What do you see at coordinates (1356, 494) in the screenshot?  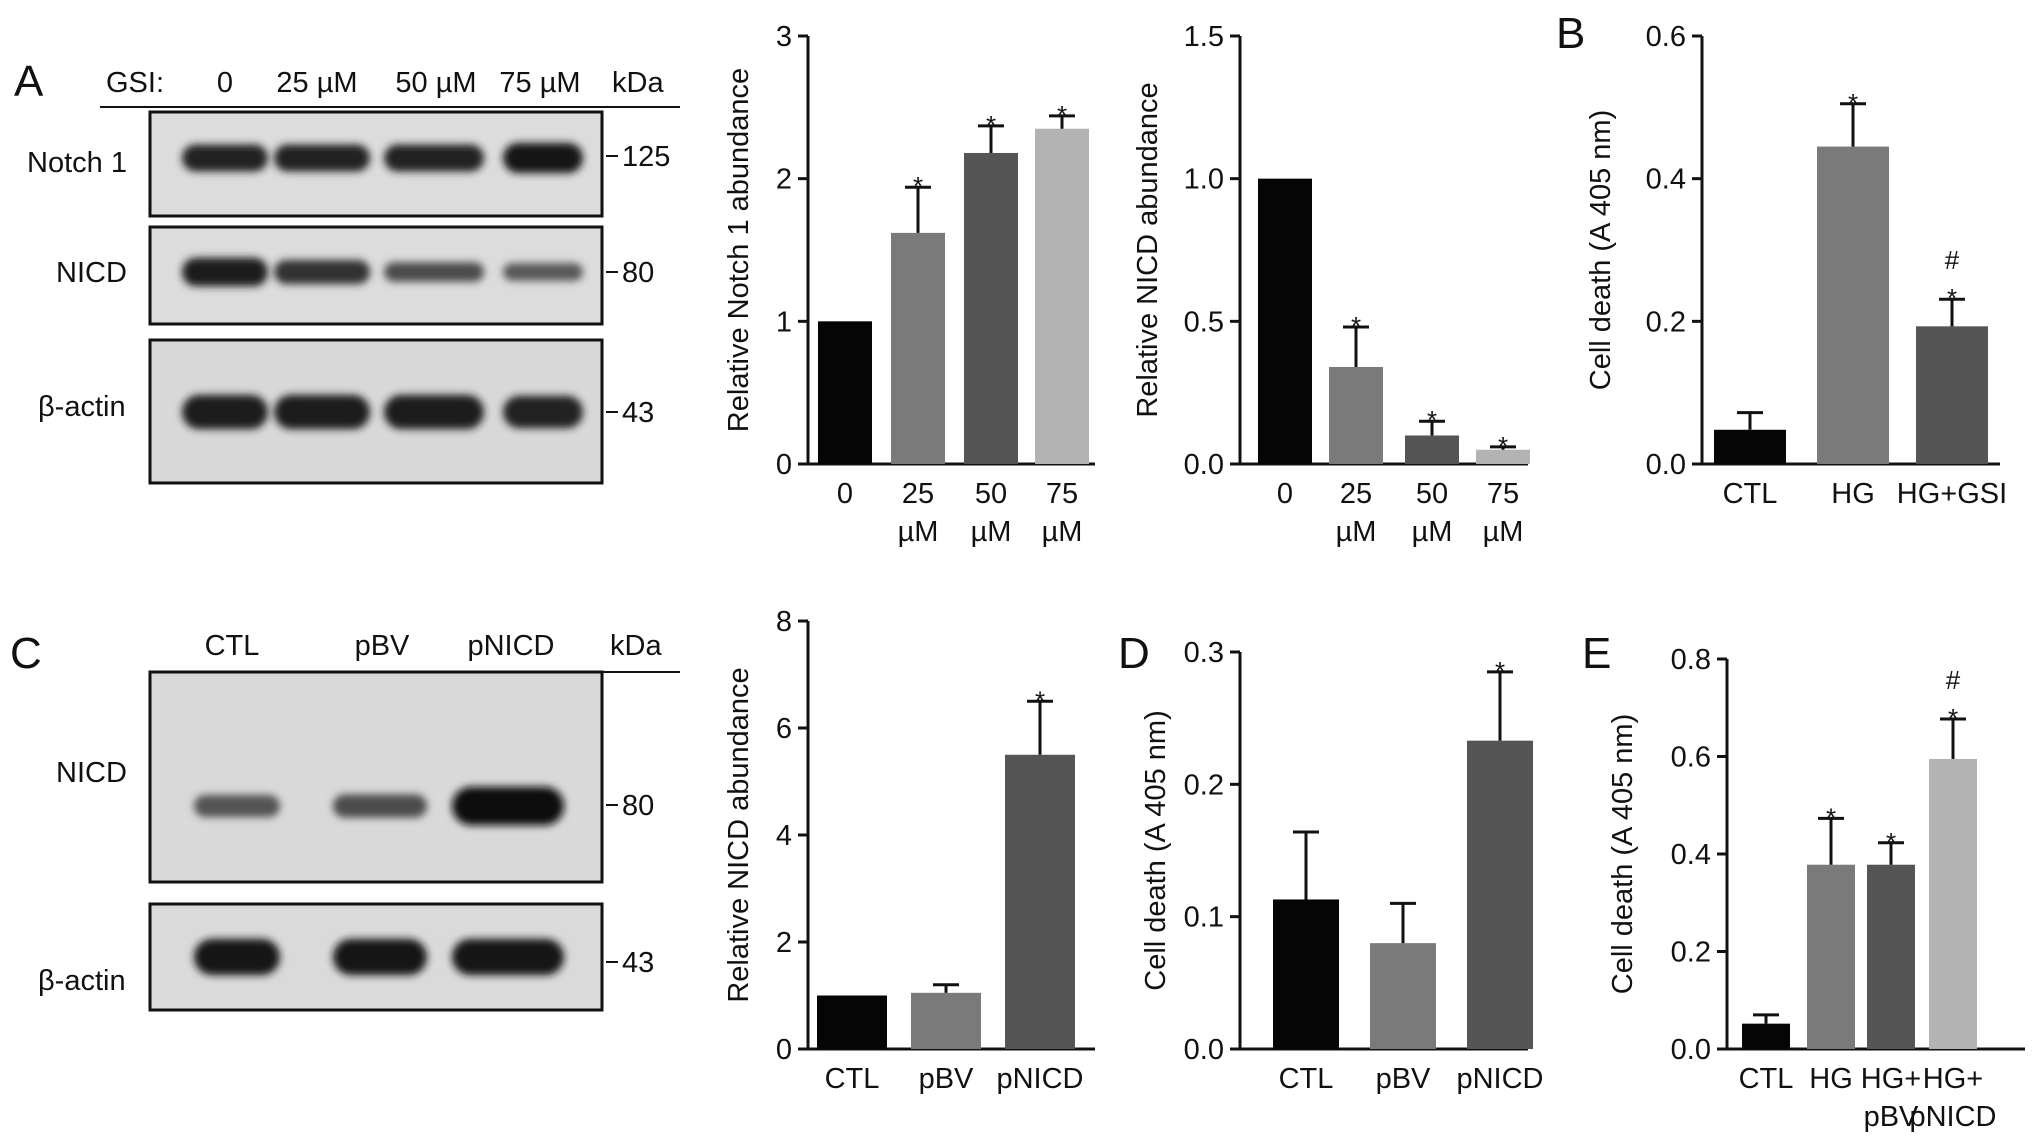 I see `x-tick-label: 25` at bounding box center [1356, 494].